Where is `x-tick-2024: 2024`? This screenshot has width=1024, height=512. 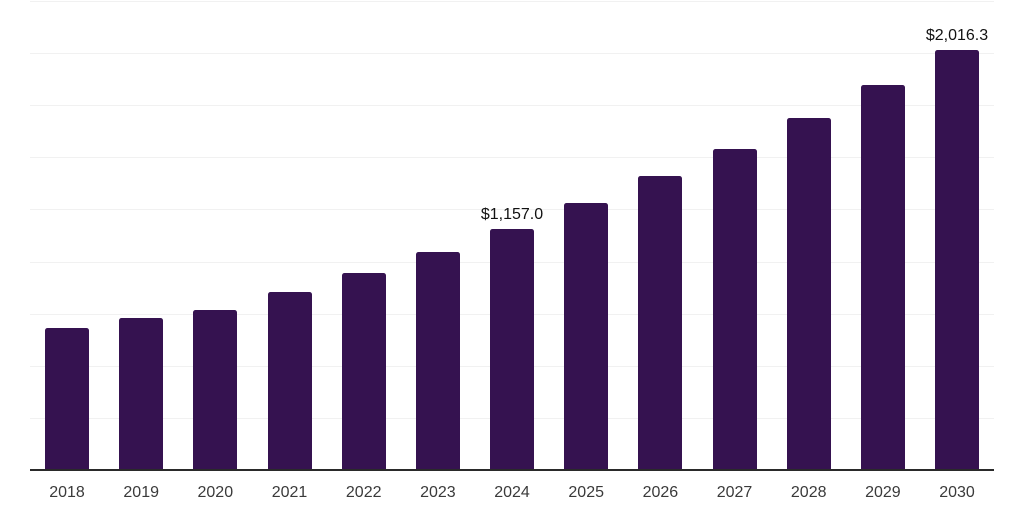 x-tick-2024: 2024 is located at coordinates (512, 492).